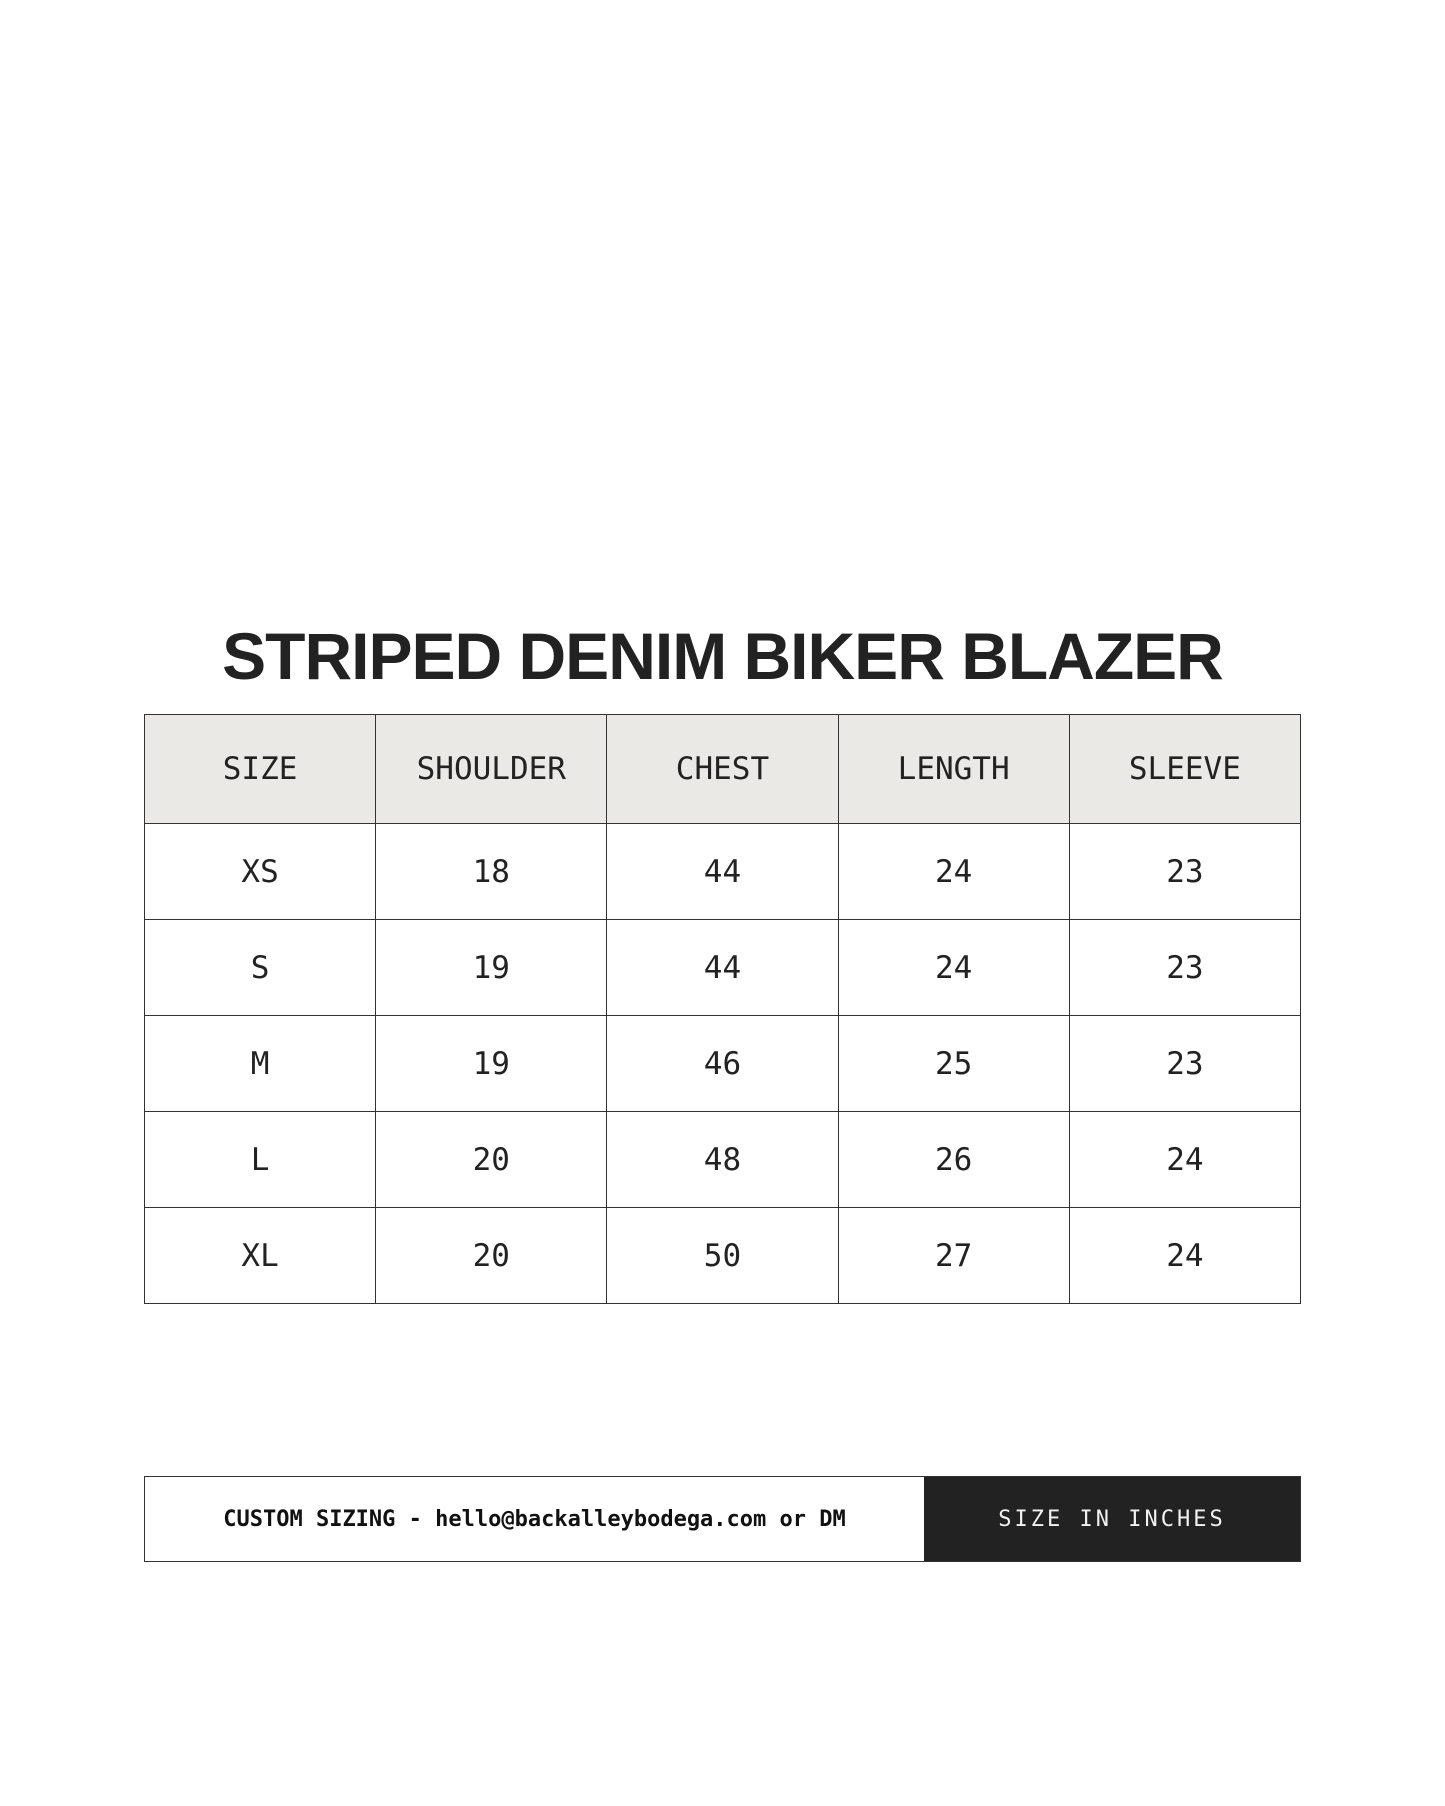 The width and height of the screenshot is (1445, 1806). I want to click on table-cell: S, so click(260, 967).